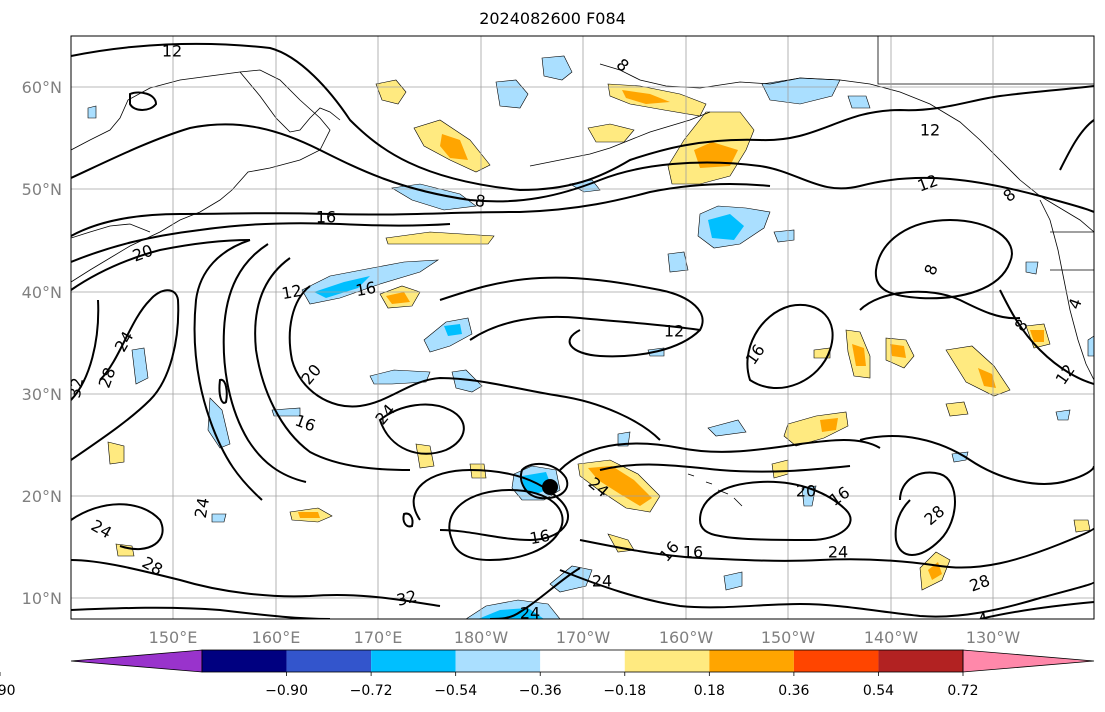 The height and width of the screenshot is (712, 1105). Describe the element at coordinates (173, 637) in the screenshot. I see `lon-tick-label: 150°E` at that location.